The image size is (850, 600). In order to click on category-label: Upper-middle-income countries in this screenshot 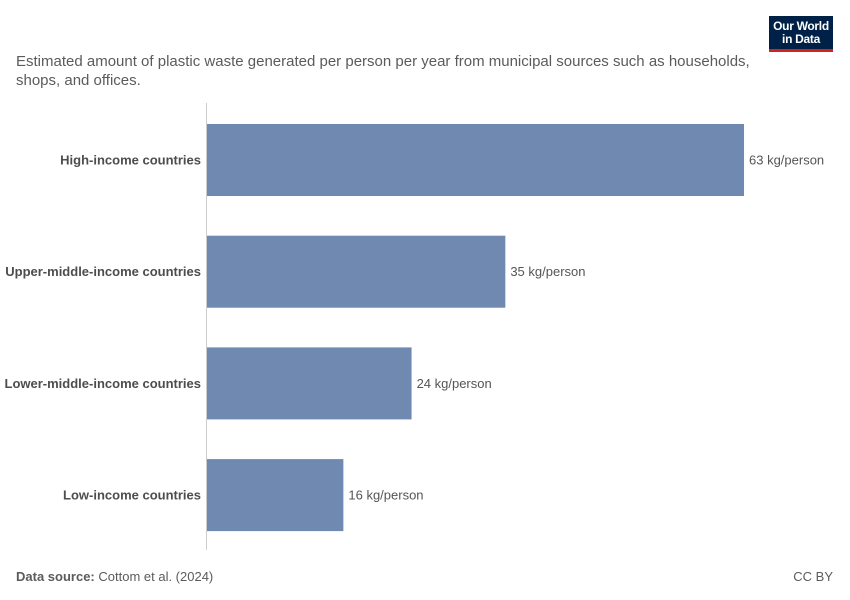, I will do `click(103, 271)`.